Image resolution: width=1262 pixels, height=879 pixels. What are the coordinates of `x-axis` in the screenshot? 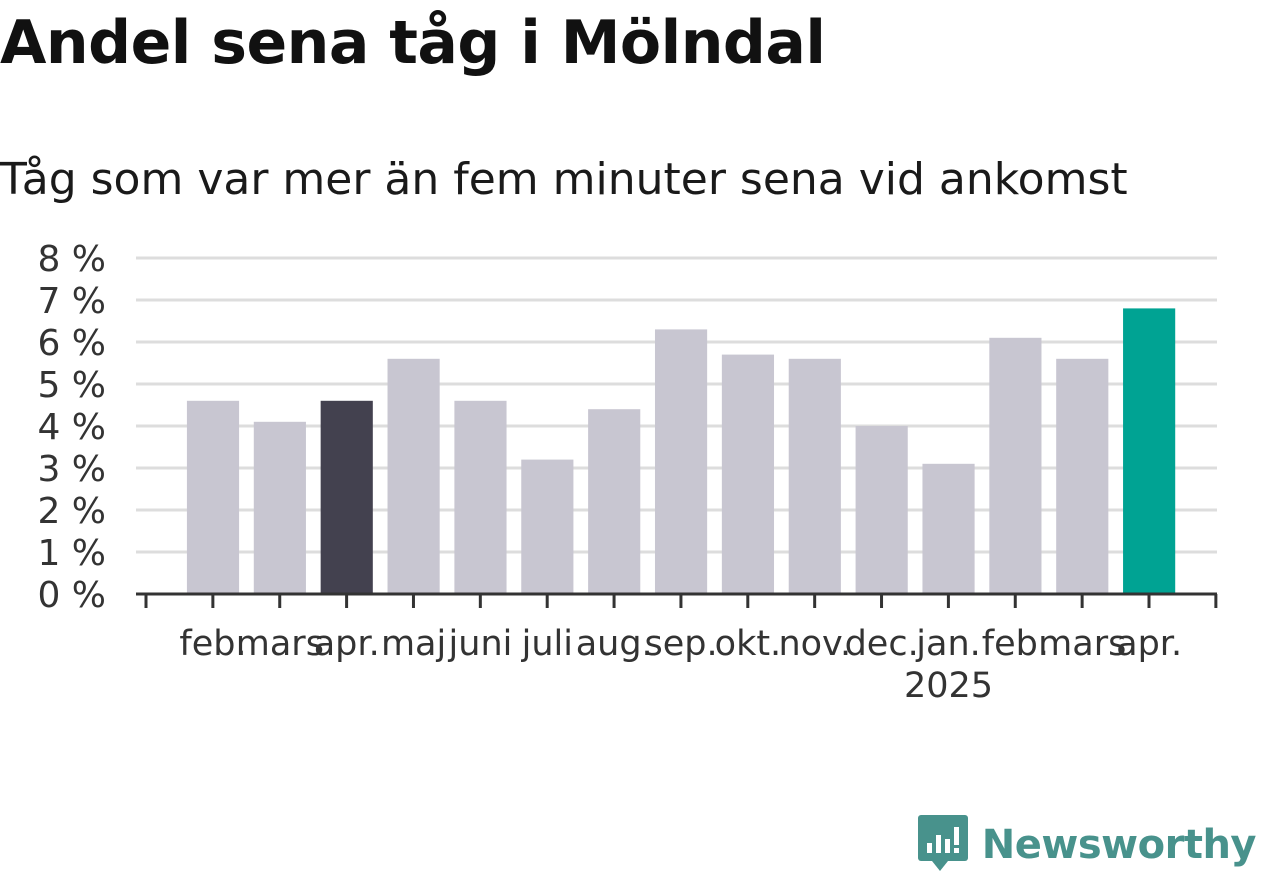 It's located at (677, 600).